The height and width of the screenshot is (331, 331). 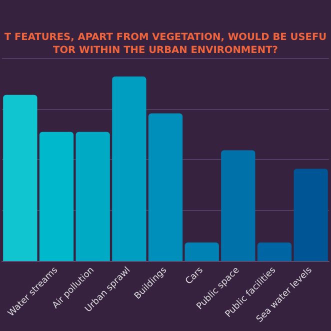 What do you see at coordinates (165, 44) in the screenshot?
I see `chart-title: T FEATURES, APART FROM VEGETATION, WOULD BE USEFU TOR WITHIN THE URBAN ENVIRONMENT?` at bounding box center [165, 44].